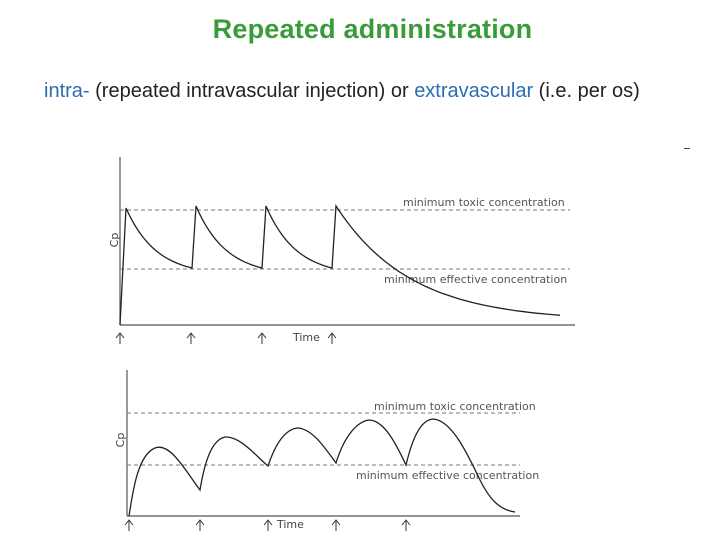 The height and width of the screenshot is (540, 720). I want to click on subtitle-part1: (repeated intravascular injection) or, so click(252, 91).